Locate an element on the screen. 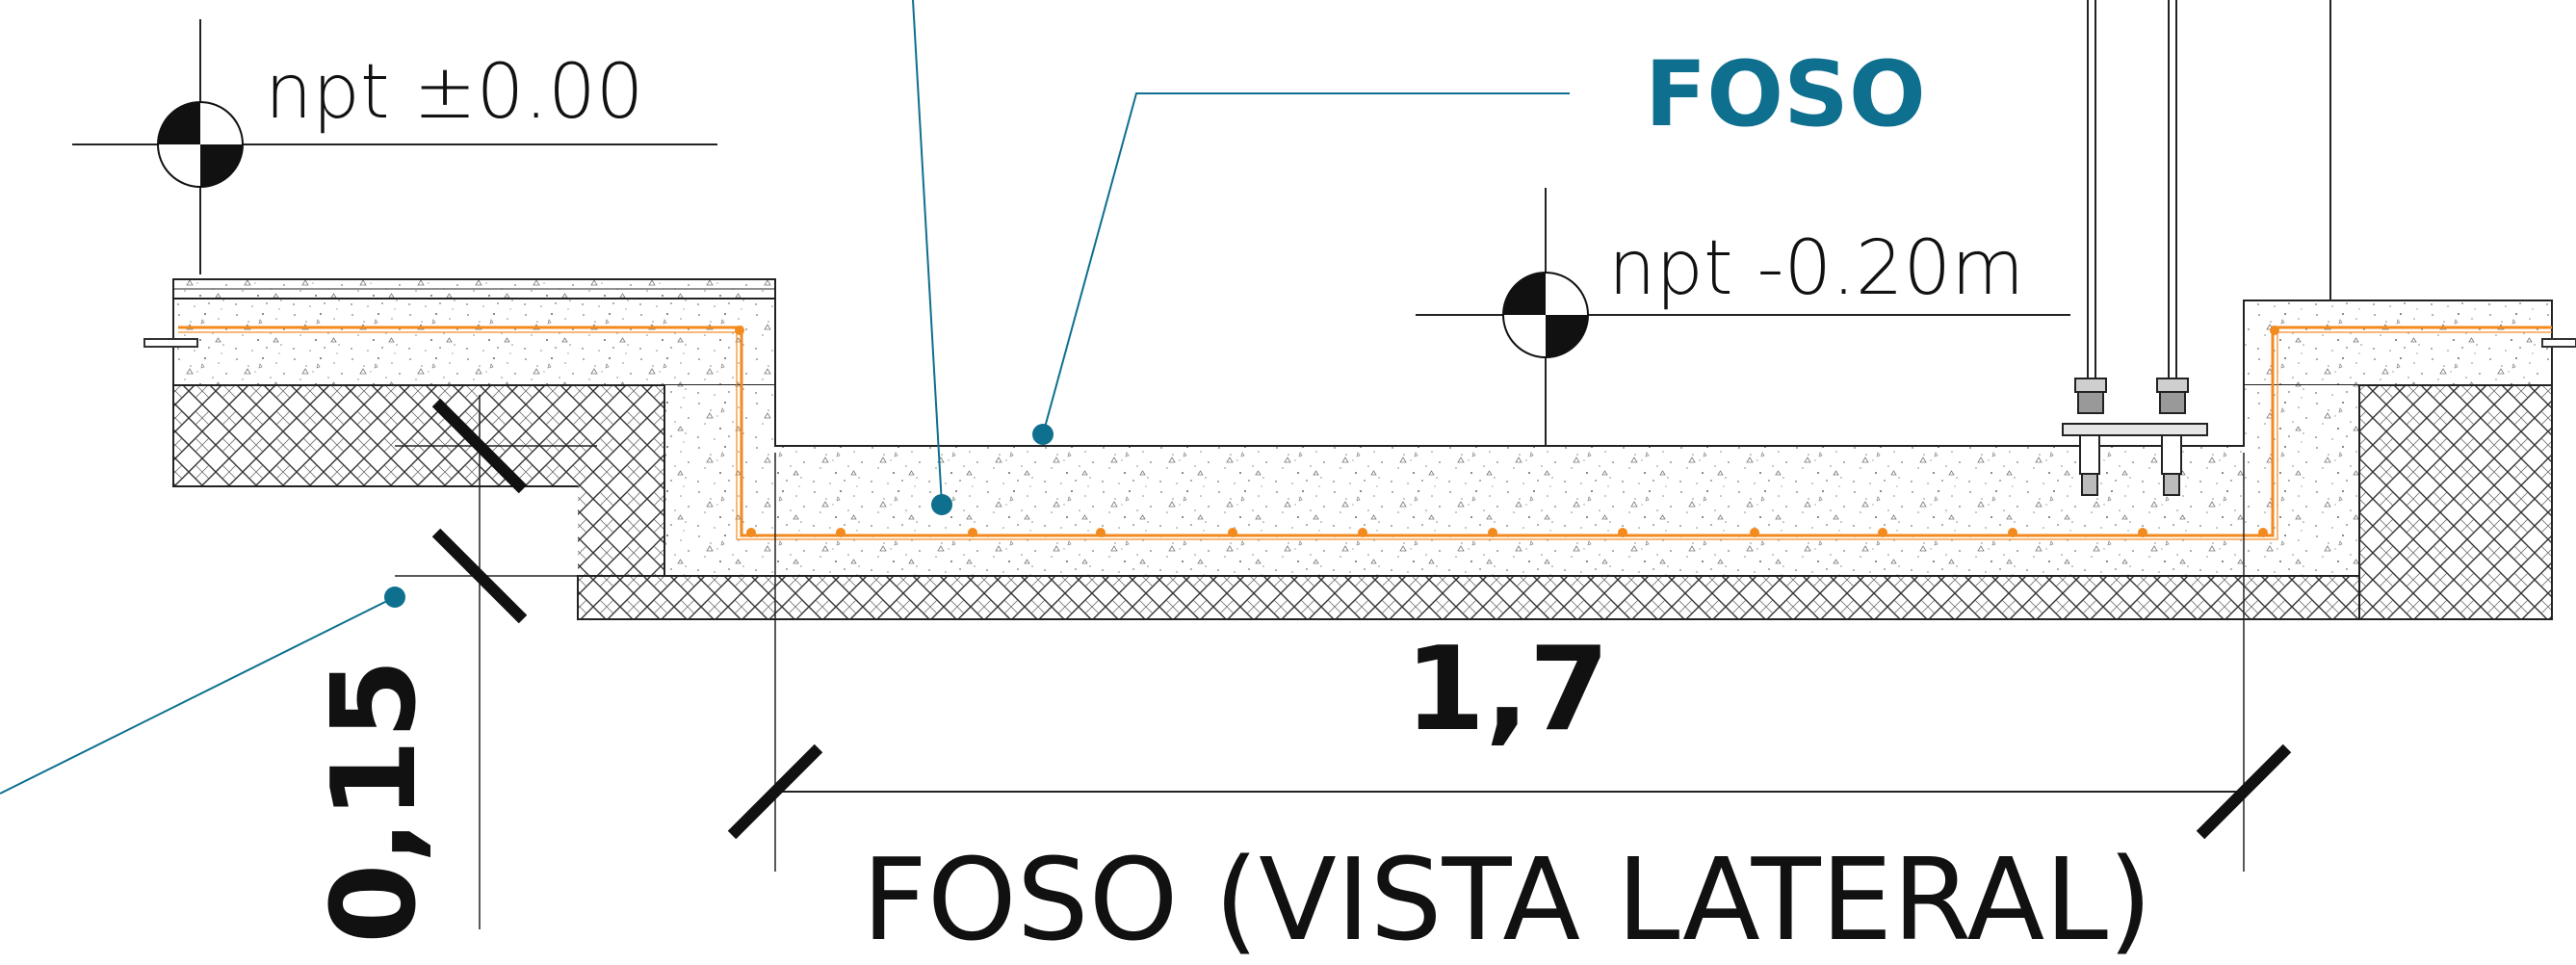 Image resolution: width=2576 pixels, height=965 pixels. anchor-bolts is located at coordinates (2196, 248).